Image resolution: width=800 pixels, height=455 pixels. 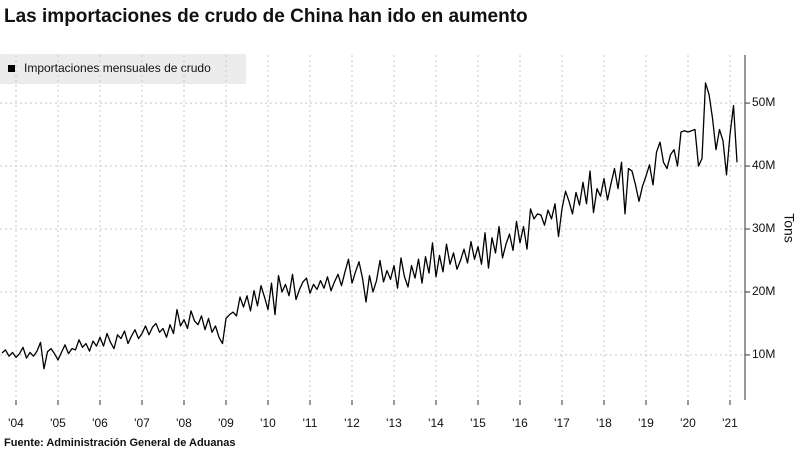 I want to click on x-tick-label: '09, so click(x=226, y=423).